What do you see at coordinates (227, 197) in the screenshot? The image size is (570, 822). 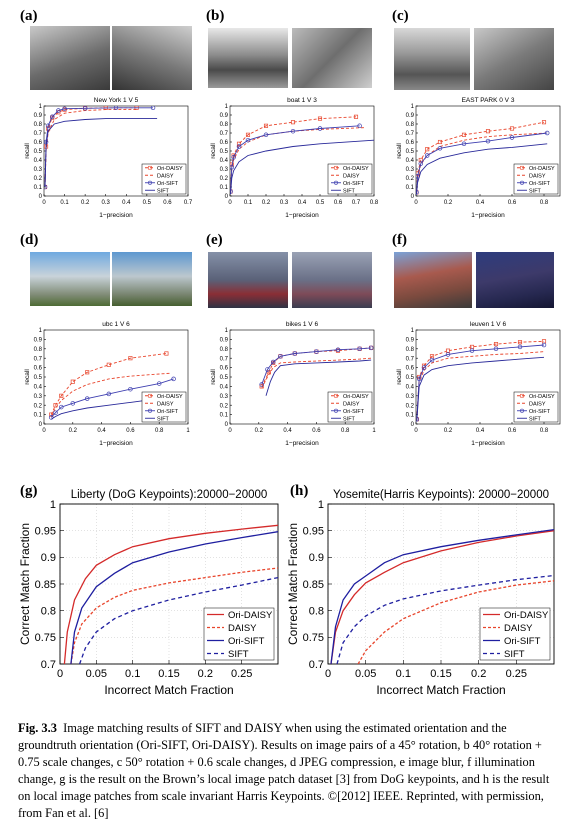 I see `chart-b-ytick-label-0: 0` at bounding box center [227, 197].